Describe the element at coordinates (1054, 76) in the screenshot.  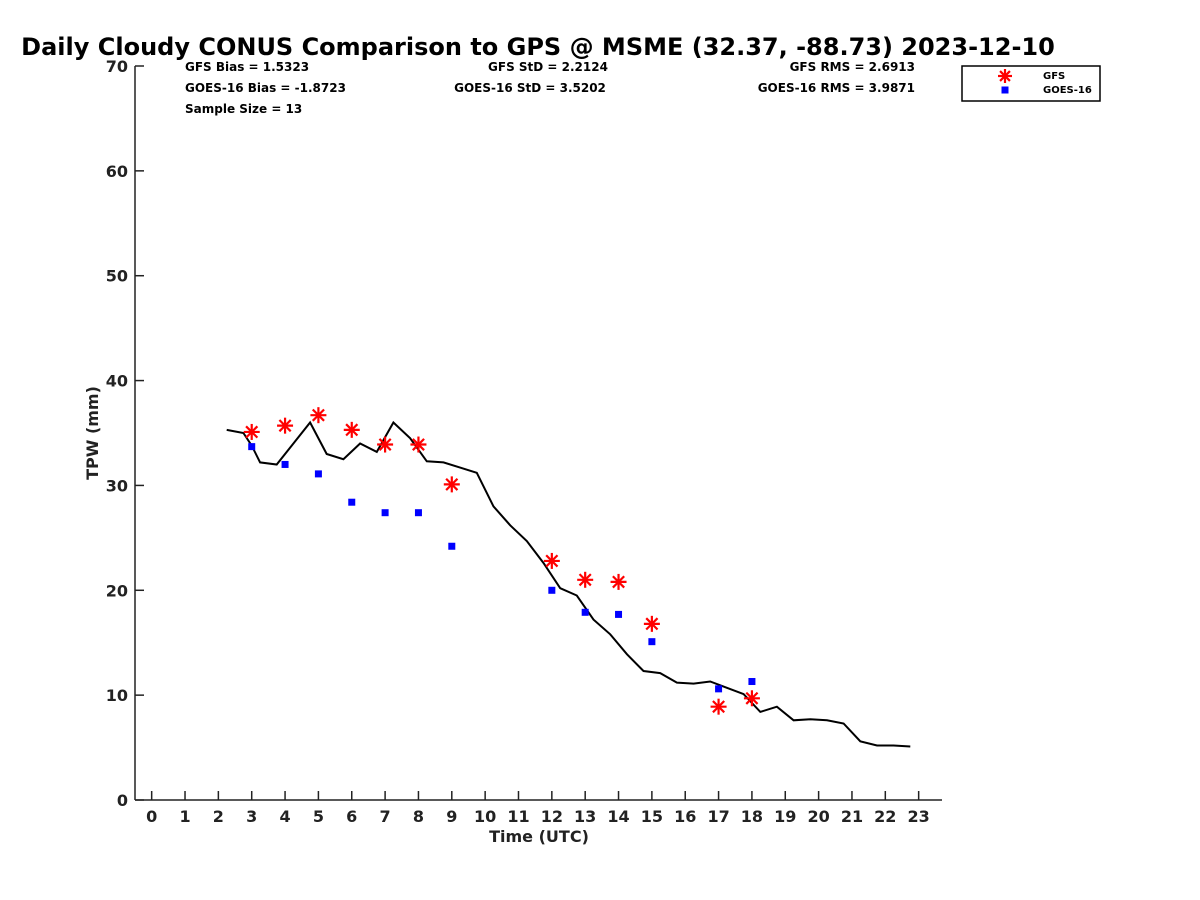
I see `legend-gfs-label: GFS` at that location.